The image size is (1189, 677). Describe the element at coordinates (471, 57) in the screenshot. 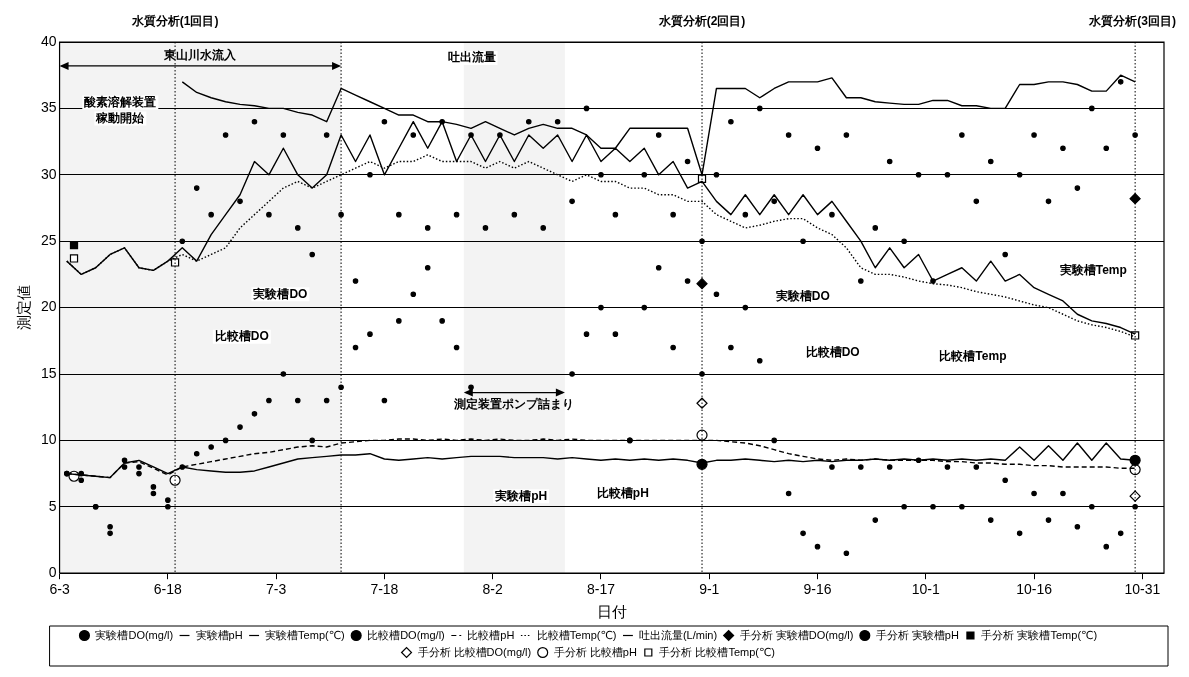

I see `annotation: 吐出流量` at that location.